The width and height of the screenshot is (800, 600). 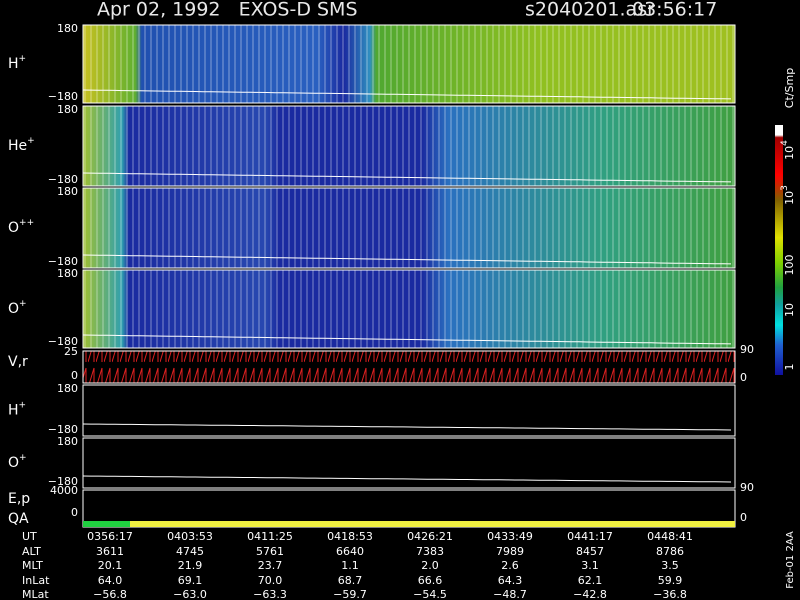 I want to click on label-sup: 4, so click(x=785, y=143).